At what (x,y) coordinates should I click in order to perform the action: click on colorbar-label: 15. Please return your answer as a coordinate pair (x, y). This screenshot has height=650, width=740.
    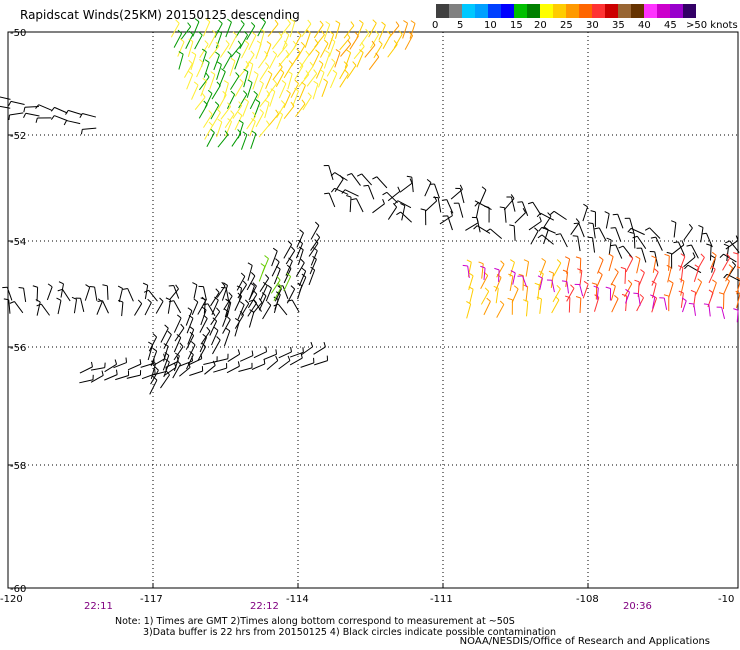
    Looking at the image, I should click on (516, 25).